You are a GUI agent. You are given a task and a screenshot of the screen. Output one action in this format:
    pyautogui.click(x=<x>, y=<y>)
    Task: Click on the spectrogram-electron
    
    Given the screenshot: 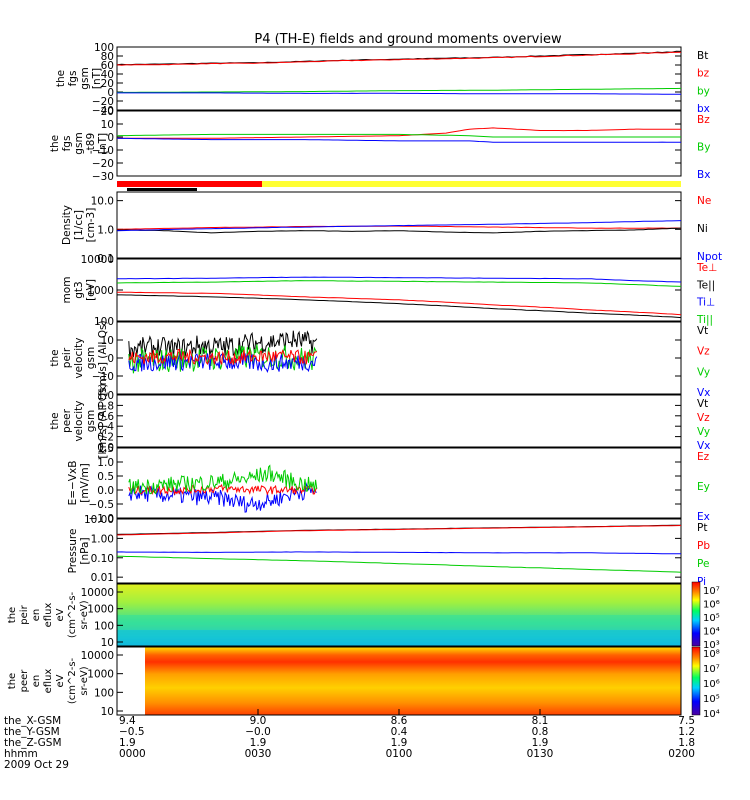 What is the action you would take?
    pyautogui.click(x=399, y=681)
    